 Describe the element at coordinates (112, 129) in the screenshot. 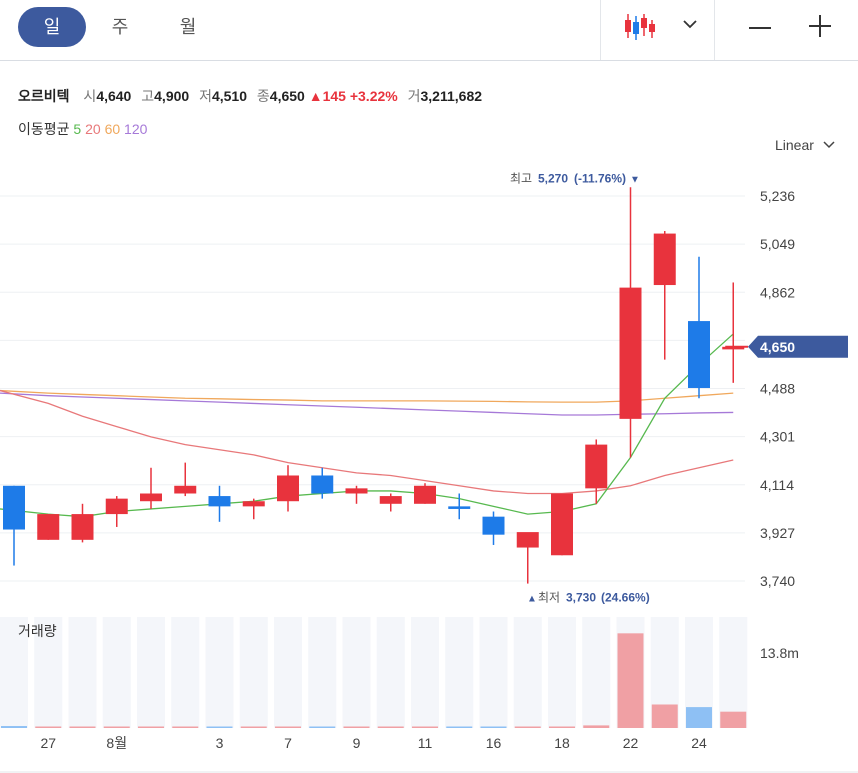

I see `ma60-legend: 60` at that location.